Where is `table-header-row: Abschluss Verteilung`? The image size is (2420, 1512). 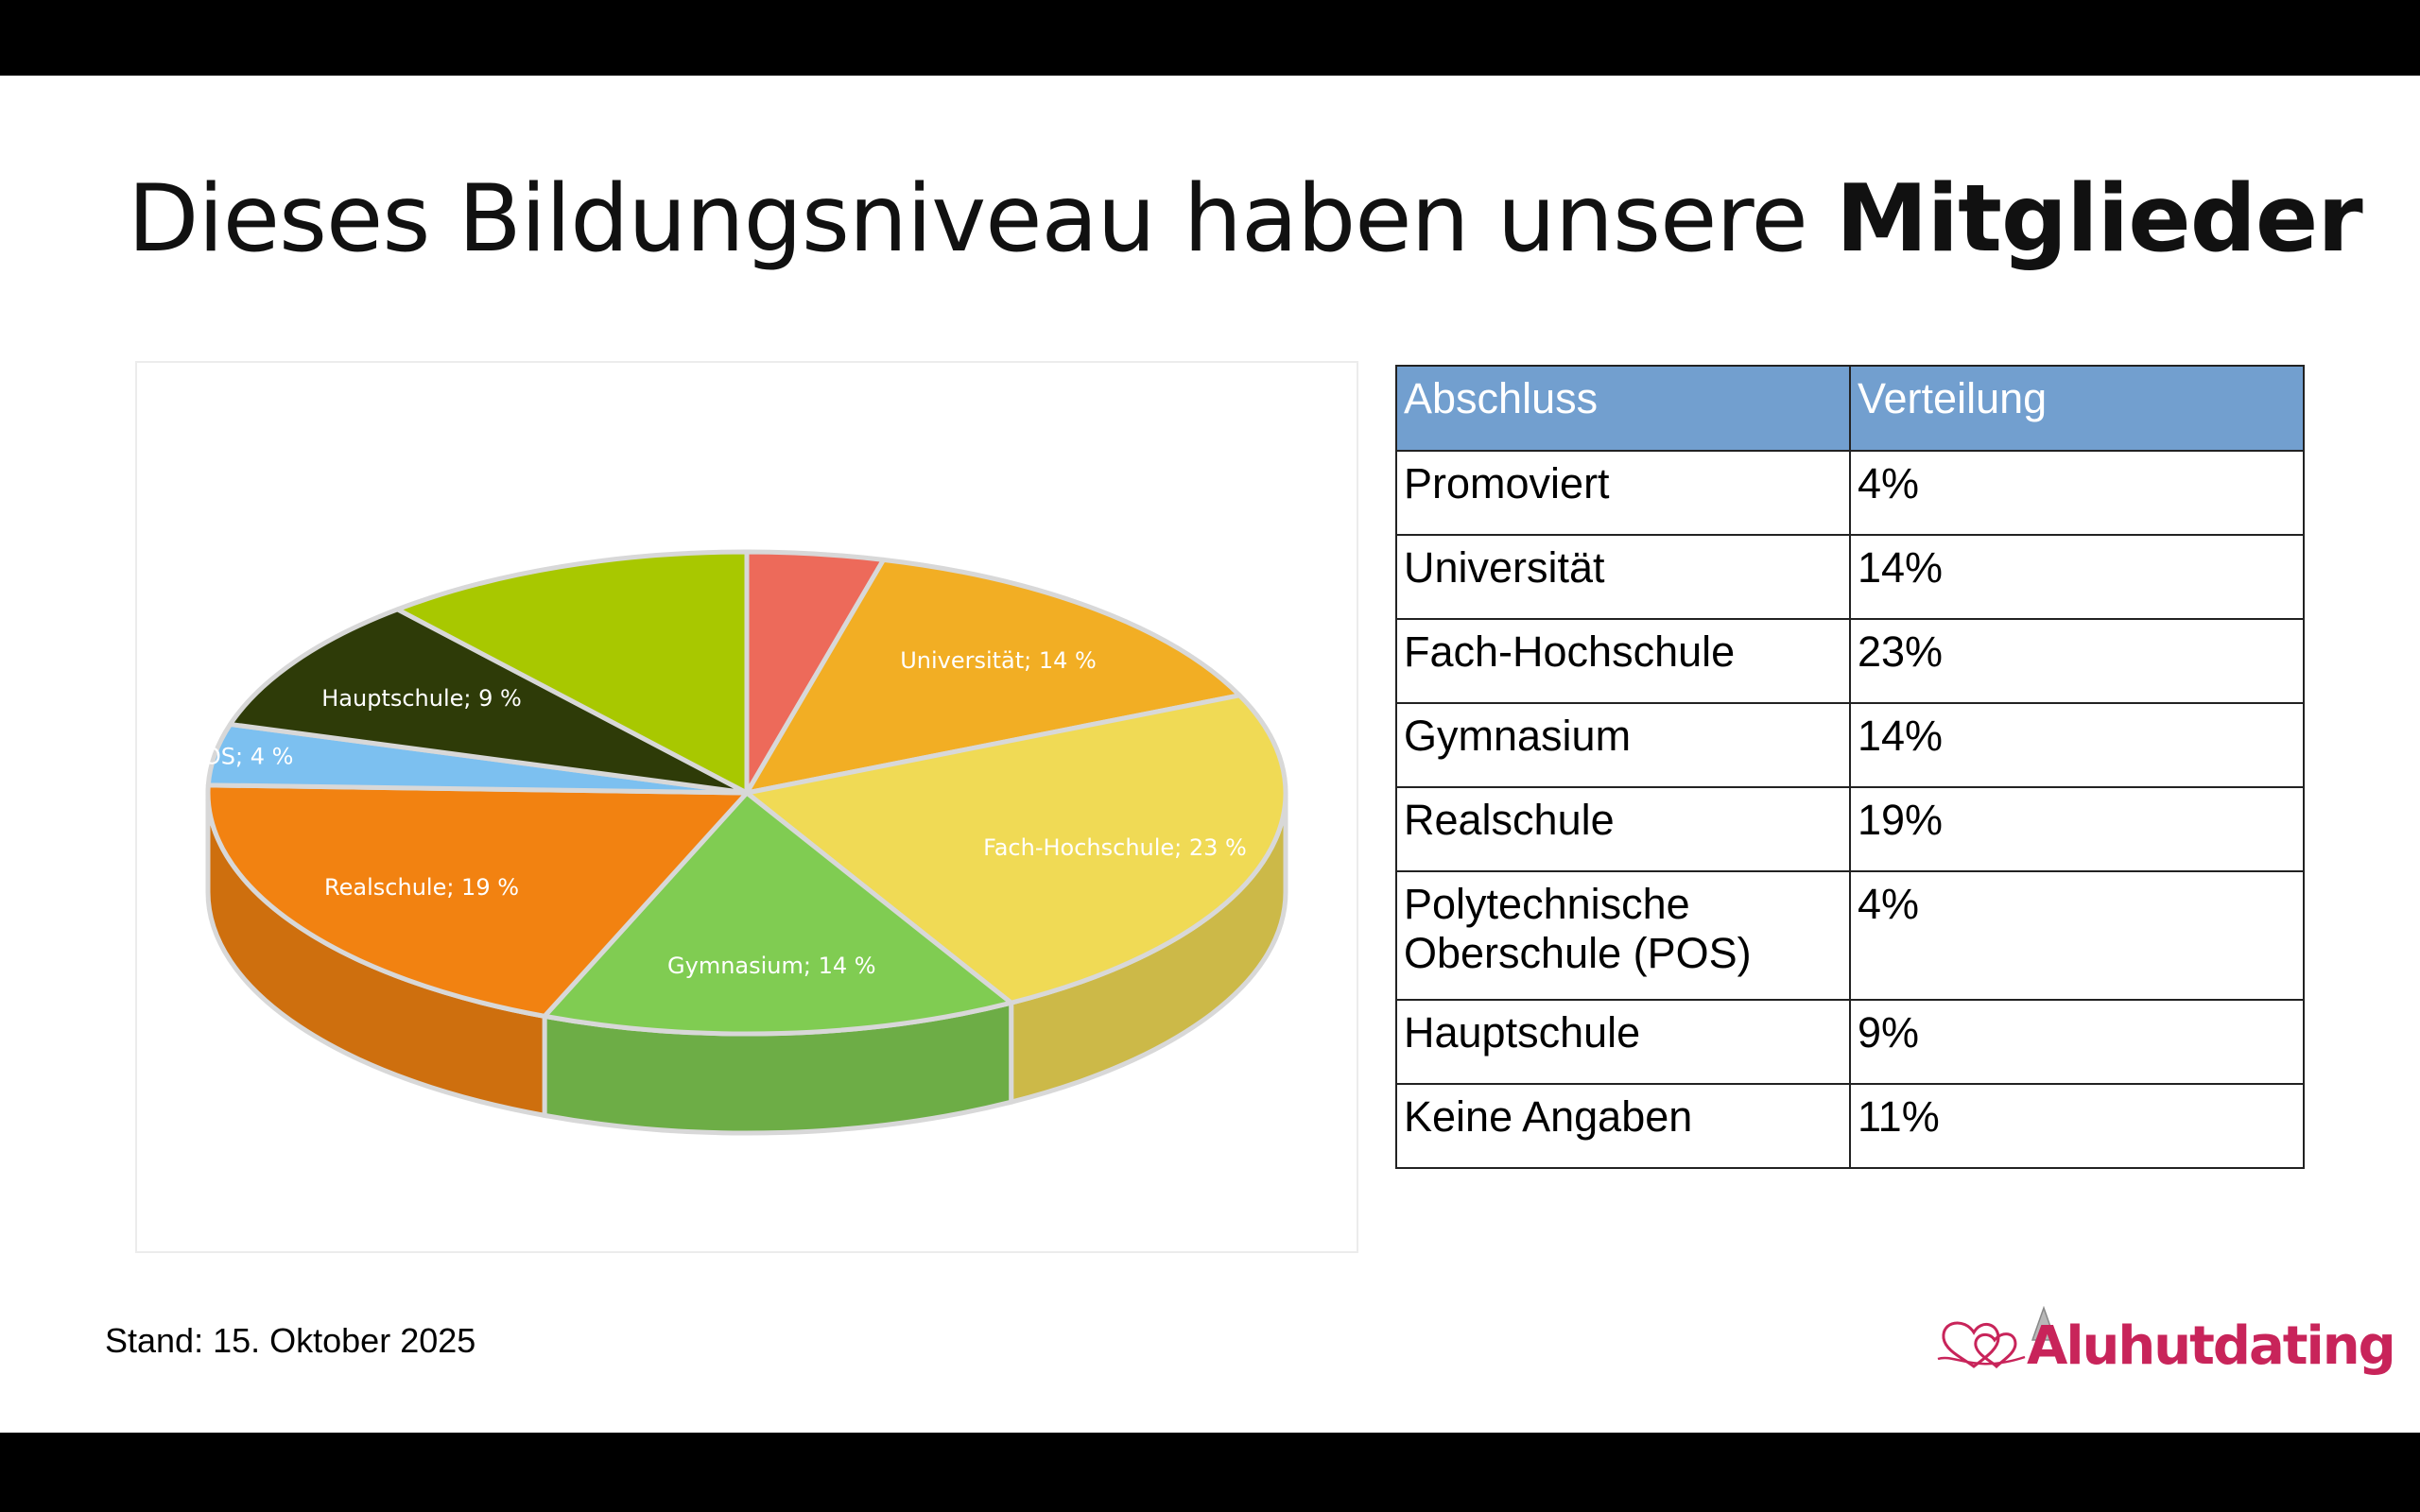
table-header-row: Abschluss Verteilung is located at coordinates (1850, 408).